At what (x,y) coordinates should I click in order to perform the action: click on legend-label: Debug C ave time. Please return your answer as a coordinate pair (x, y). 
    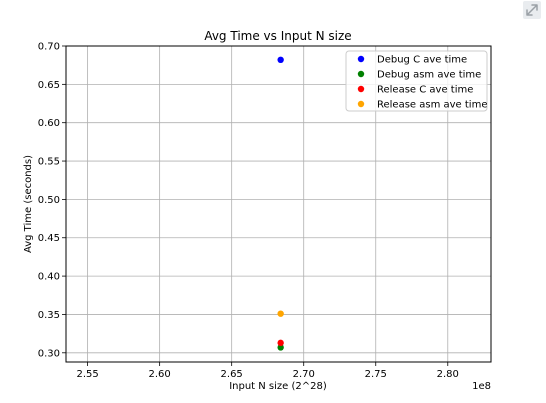
    Looking at the image, I should click on (422, 60).